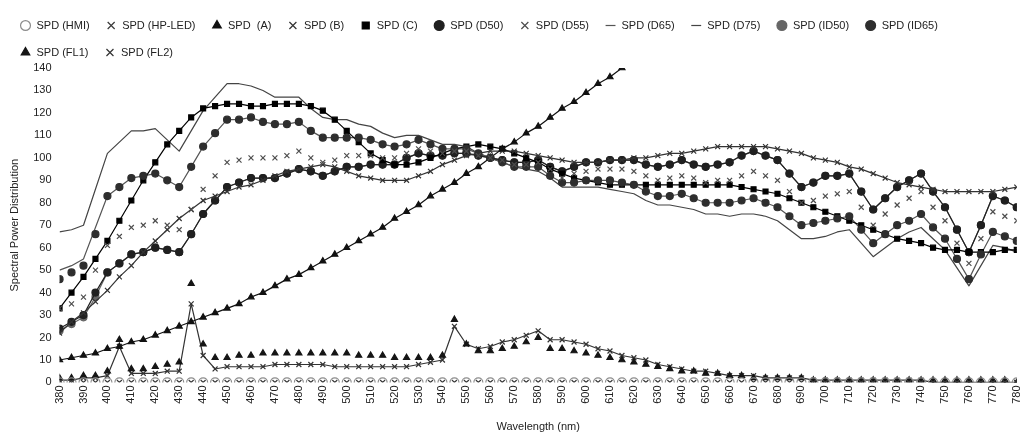  What do you see at coordinates (441, 394) in the screenshot?
I see `x-tick-label: 540` at bounding box center [441, 394].